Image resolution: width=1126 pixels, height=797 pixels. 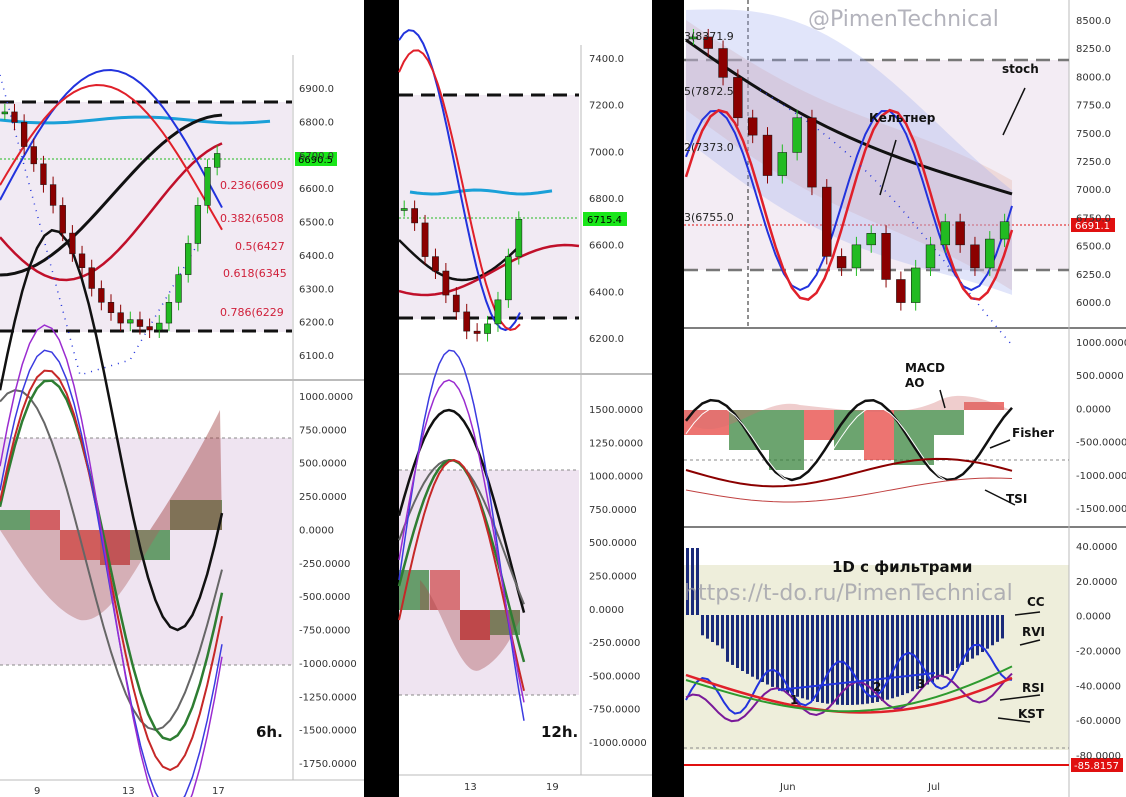 What do you see at coordinates (1093, 190) in the screenshot?
I see `p3-price-tick-6: 7000.0` at bounding box center [1093, 190].